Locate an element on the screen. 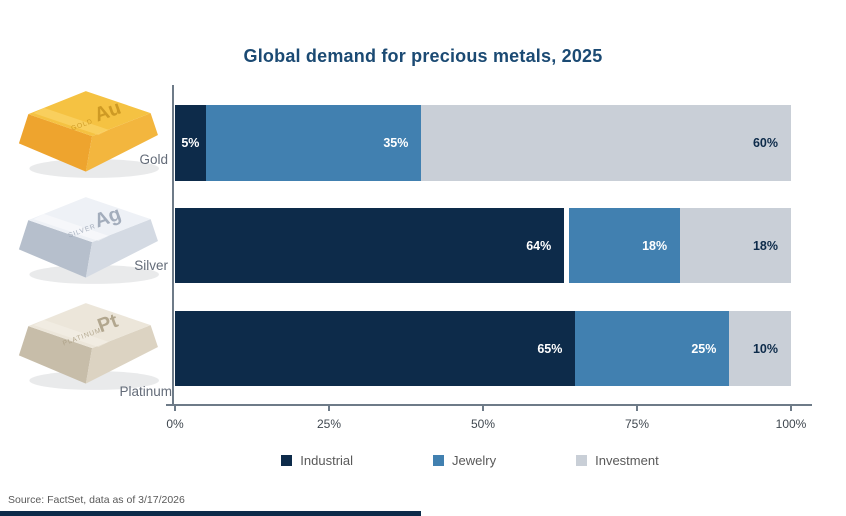  bar-segment-industrial: 5% is located at coordinates (190, 143).